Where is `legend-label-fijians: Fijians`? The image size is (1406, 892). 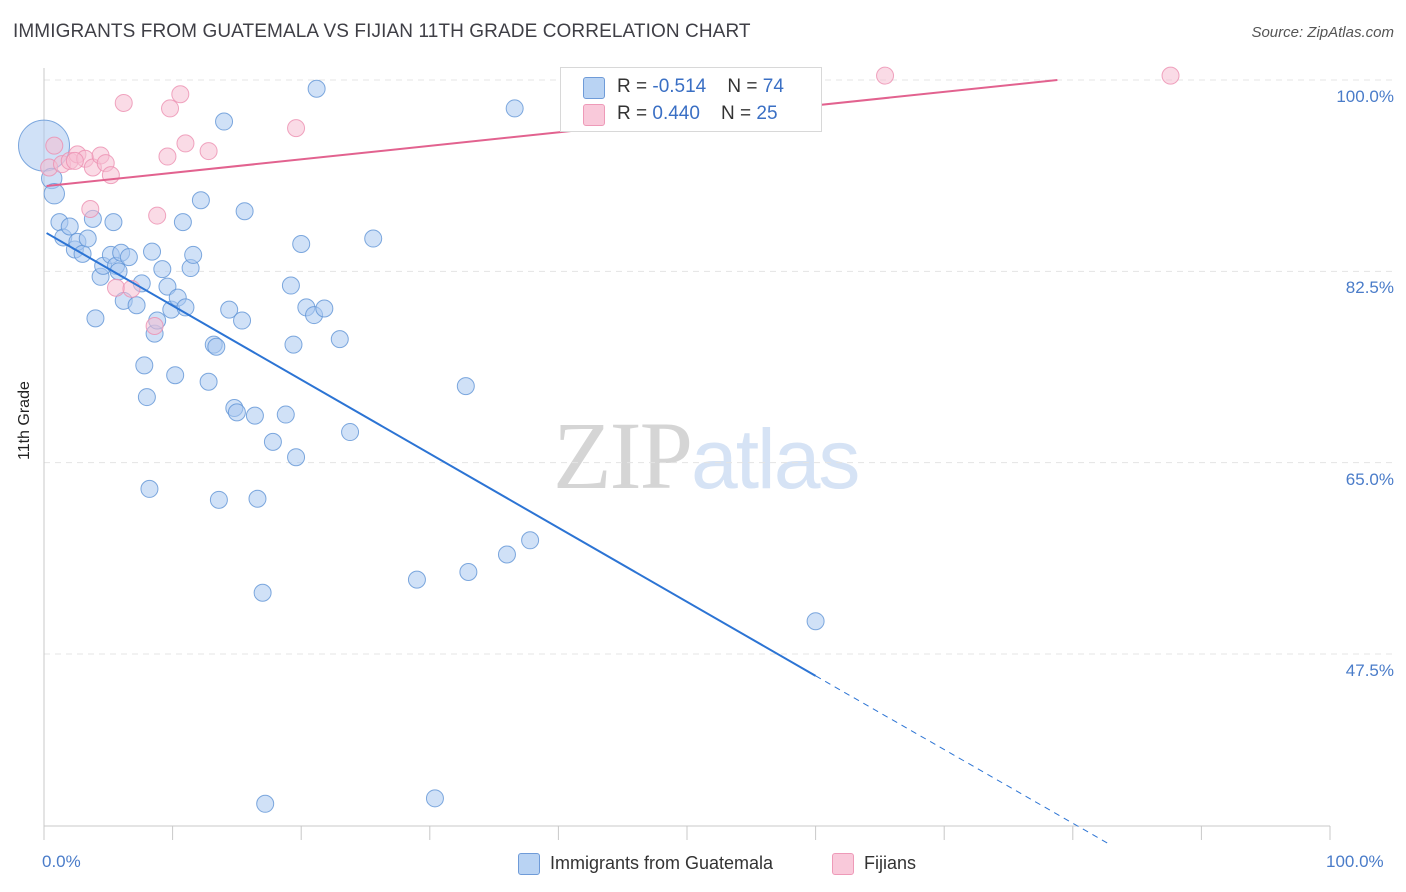
legend-label-fijians: Fijians is located at coordinates (890, 863).